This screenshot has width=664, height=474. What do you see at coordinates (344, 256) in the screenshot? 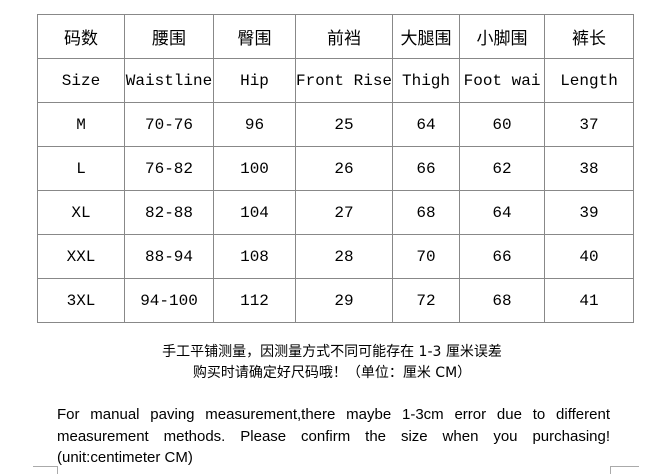
I see `table-cell: 28` at bounding box center [344, 256].